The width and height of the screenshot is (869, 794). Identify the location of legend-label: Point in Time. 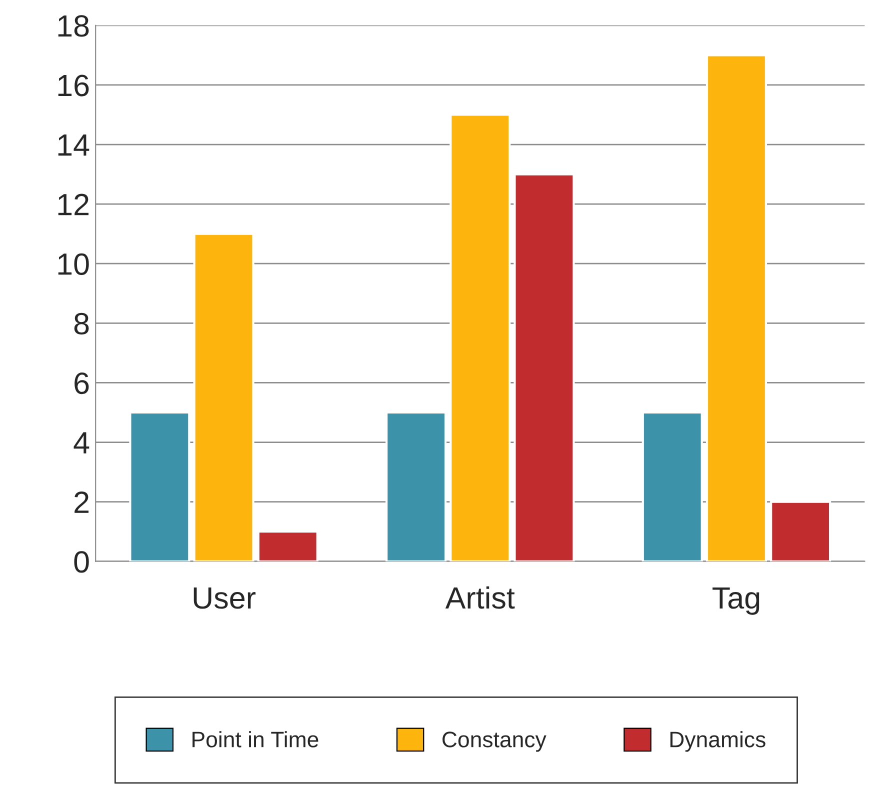
(255, 739).